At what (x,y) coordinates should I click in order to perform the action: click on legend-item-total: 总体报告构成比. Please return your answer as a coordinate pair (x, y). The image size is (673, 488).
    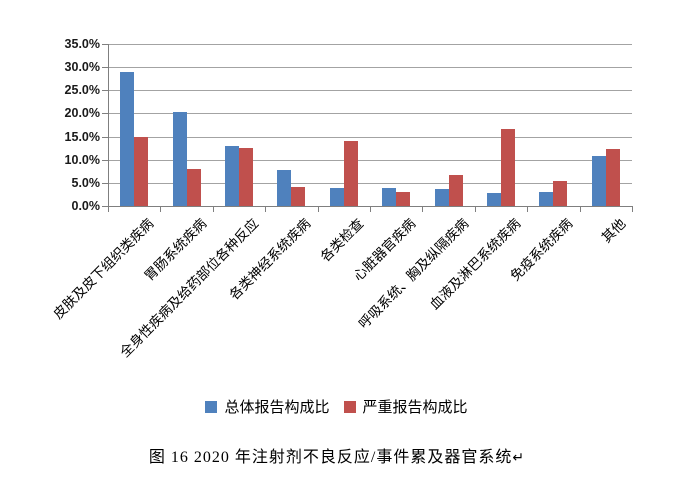
    Looking at the image, I should click on (267, 406).